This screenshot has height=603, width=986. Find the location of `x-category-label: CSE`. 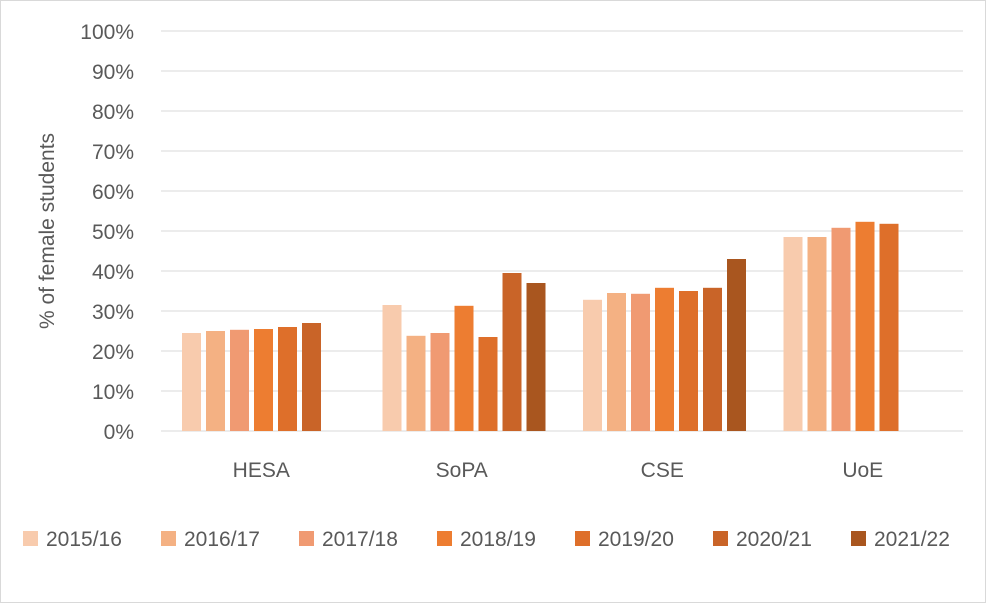

x-category-label: CSE is located at coordinates (662, 470).